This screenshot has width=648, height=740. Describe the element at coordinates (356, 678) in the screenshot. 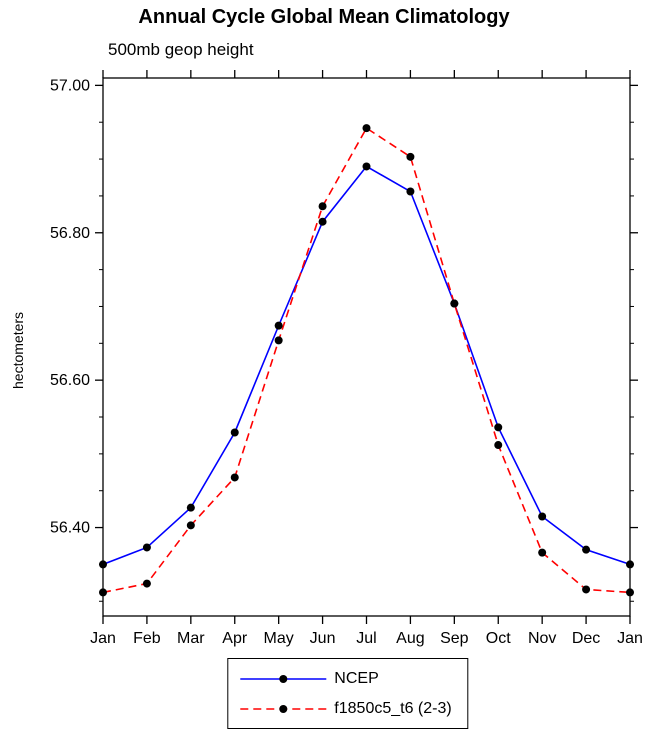

I see `legend-label-ncep: NCEP` at that location.